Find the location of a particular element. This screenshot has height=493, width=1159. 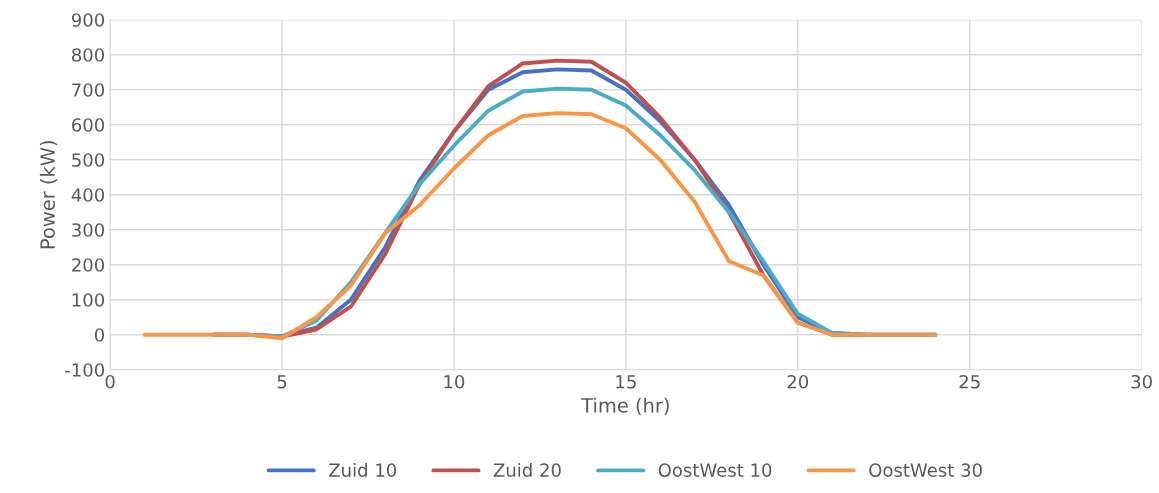

legend-label: Zuid 10 is located at coordinates (363, 470).